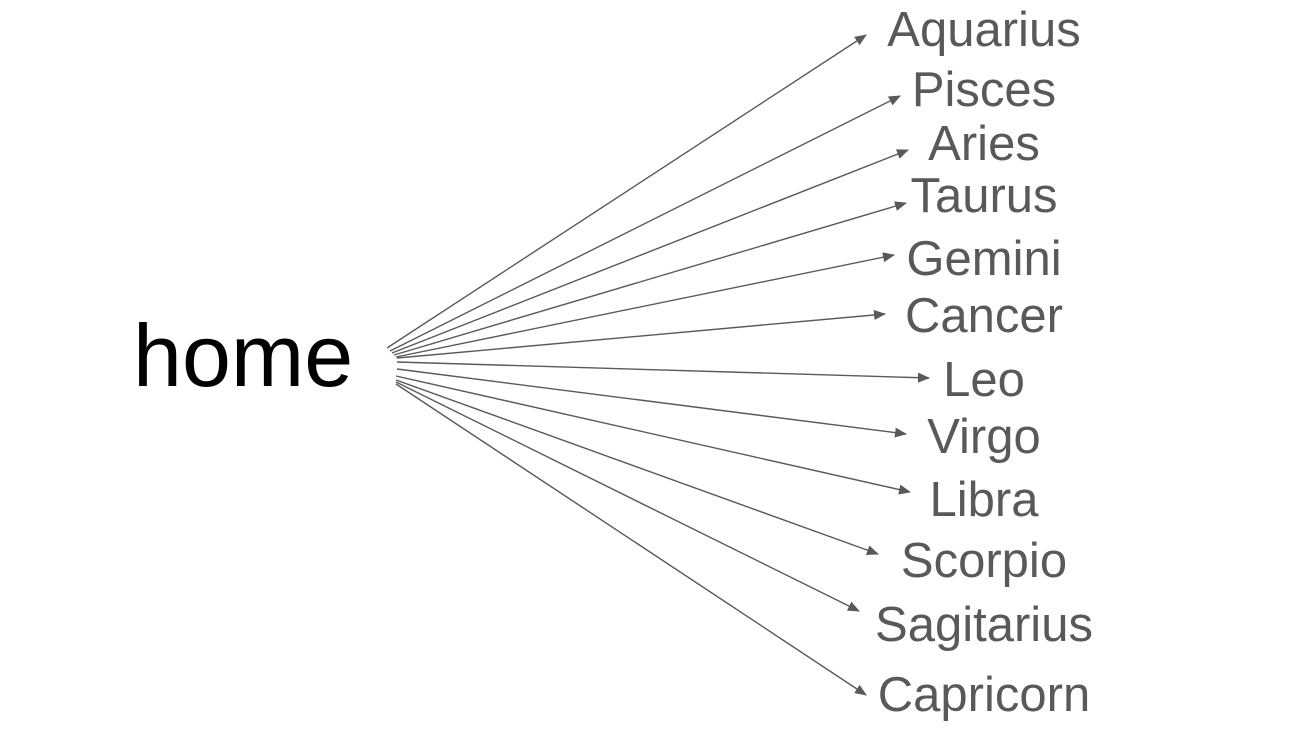 The height and width of the screenshot is (742, 1312). What do you see at coordinates (641, 334) in the screenshot?
I see `arrow-to-cancer` at bounding box center [641, 334].